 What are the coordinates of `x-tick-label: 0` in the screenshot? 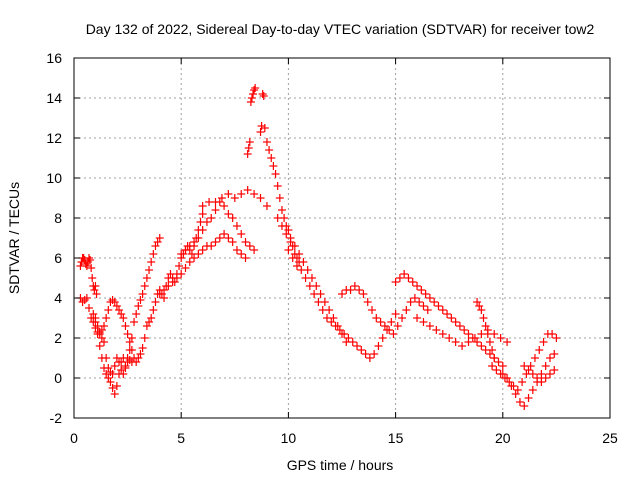 It's located at (74, 438).